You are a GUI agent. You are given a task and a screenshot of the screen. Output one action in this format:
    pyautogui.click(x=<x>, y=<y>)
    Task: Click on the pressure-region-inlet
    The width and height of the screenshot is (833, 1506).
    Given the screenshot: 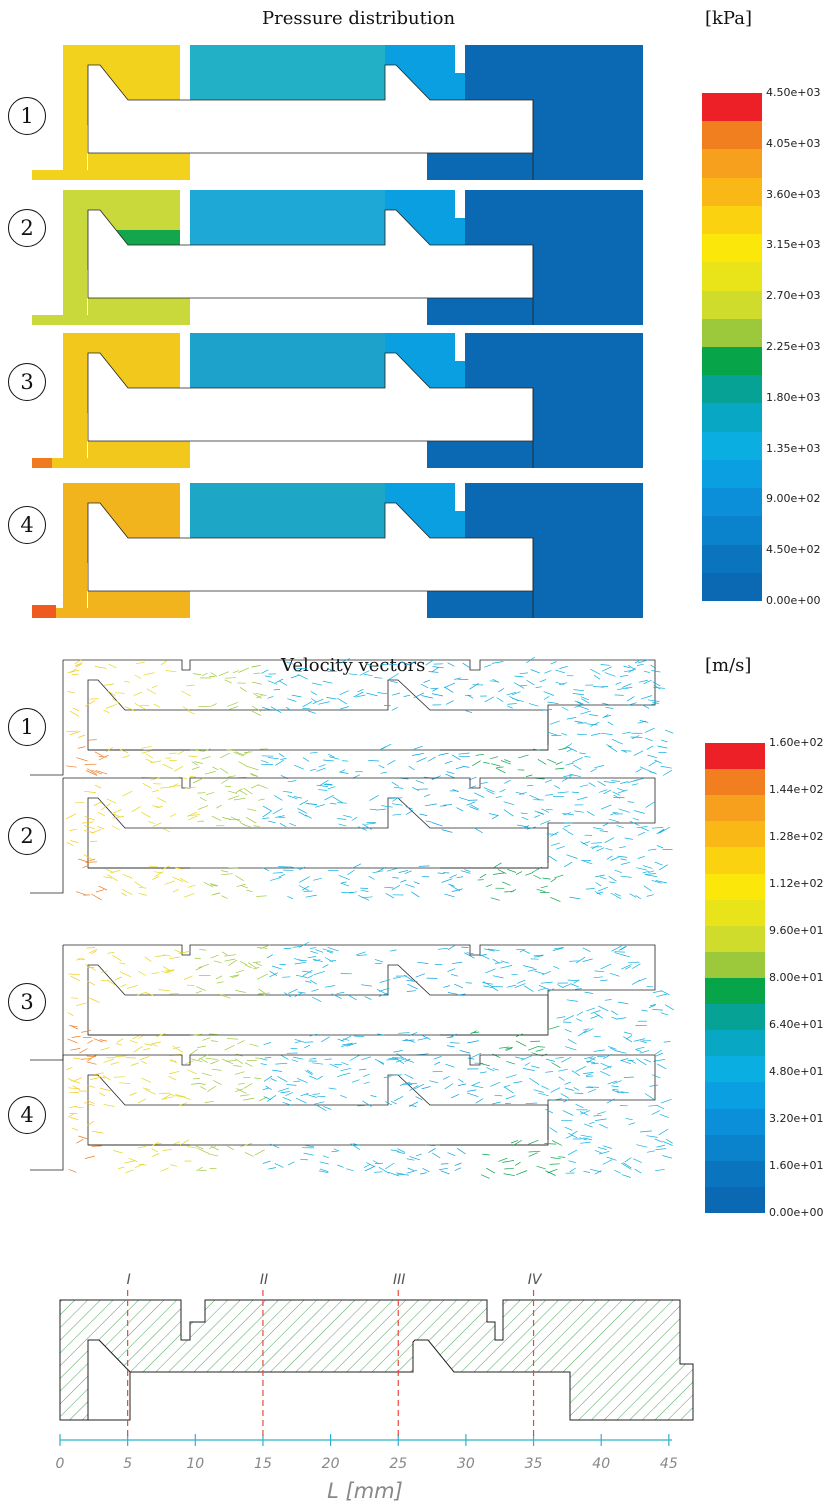 What is the action you would take?
    pyautogui.click(x=75, y=257)
    